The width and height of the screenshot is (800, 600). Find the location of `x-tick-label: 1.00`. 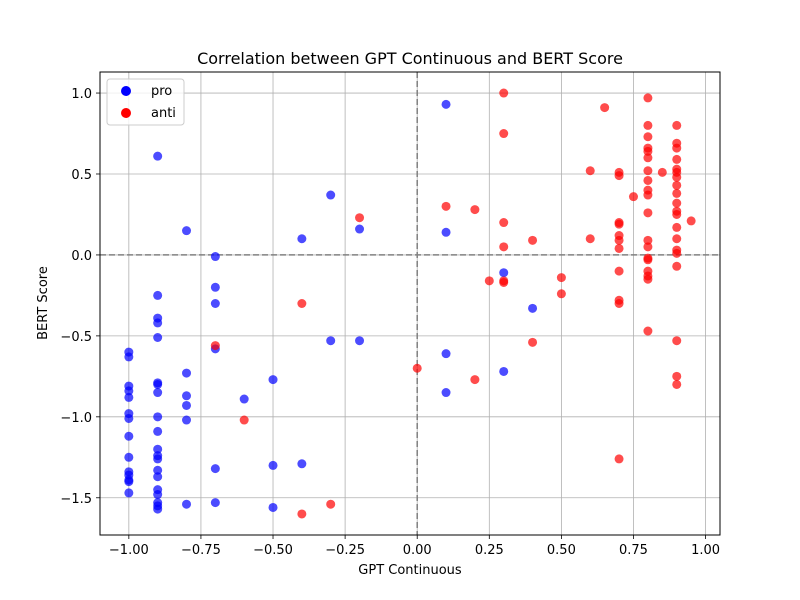

x-tick-label: 1.00 is located at coordinates (705, 550).